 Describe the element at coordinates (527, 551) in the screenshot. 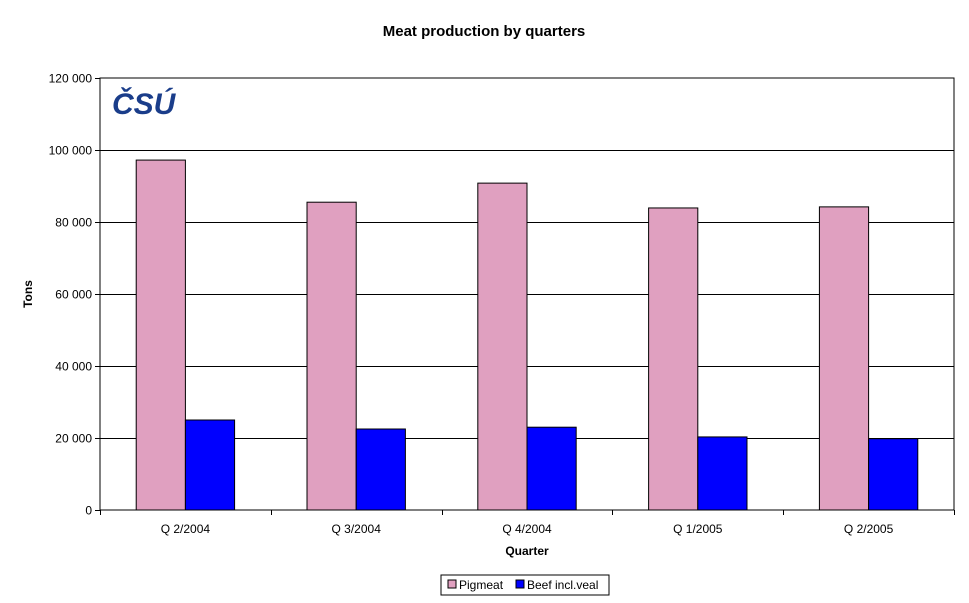

I see `x-axis-label: Quarter` at that location.